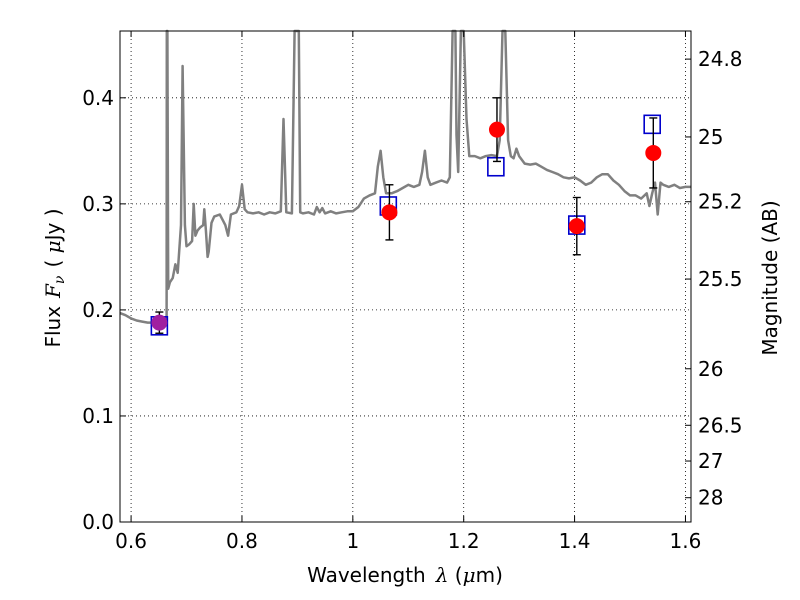 The width and height of the screenshot is (800, 600). Describe the element at coordinates (710, 137) in the screenshot. I see `y2-tick-label: 25` at that location.